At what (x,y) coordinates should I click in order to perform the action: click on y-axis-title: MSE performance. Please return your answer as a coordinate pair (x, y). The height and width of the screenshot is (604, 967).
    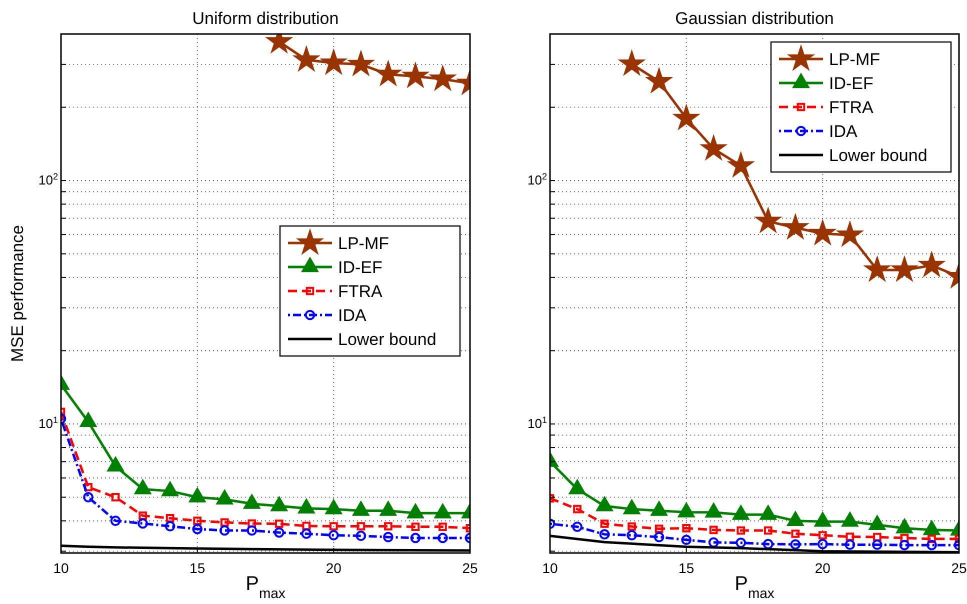
    Looking at the image, I should click on (17, 293).